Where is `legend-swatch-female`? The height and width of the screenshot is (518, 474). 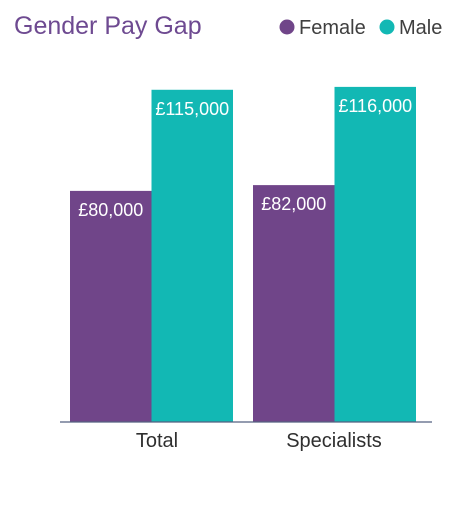
legend-swatch-female is located at coordinates (287, 27).